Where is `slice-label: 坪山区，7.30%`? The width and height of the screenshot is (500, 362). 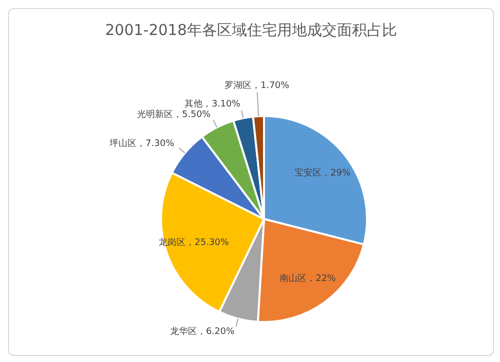 slice-label: 坪山区，7.30% is located at coordinates (141, 144).